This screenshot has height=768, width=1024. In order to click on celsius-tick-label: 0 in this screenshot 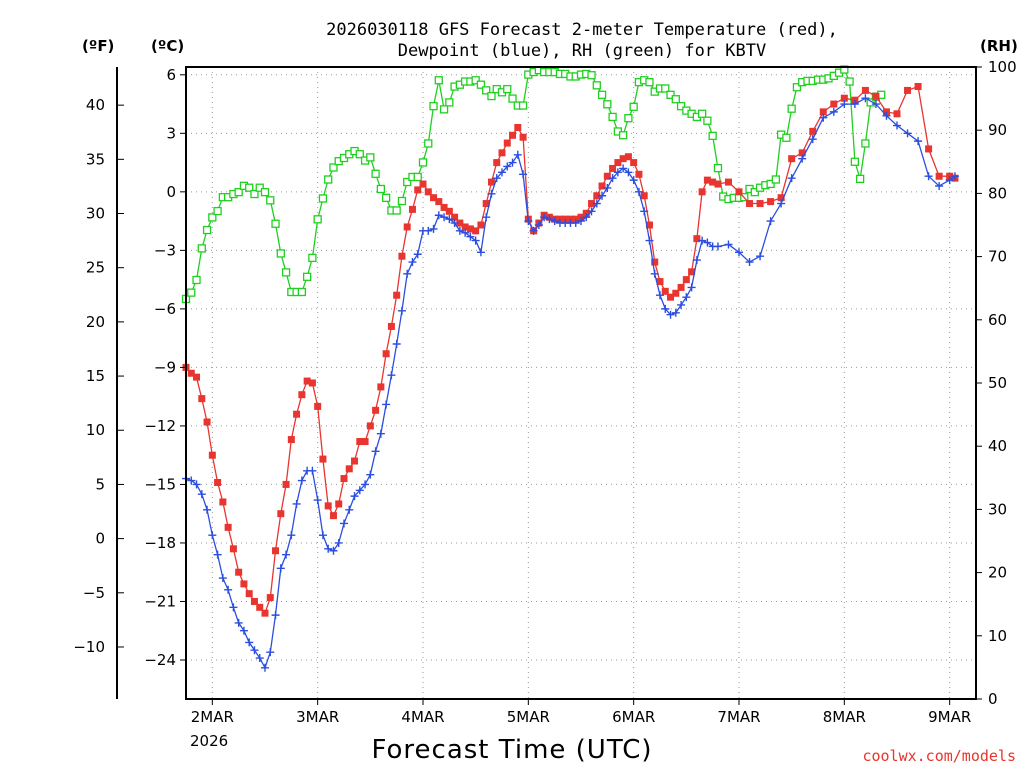, I will do `click(171, 192)`.